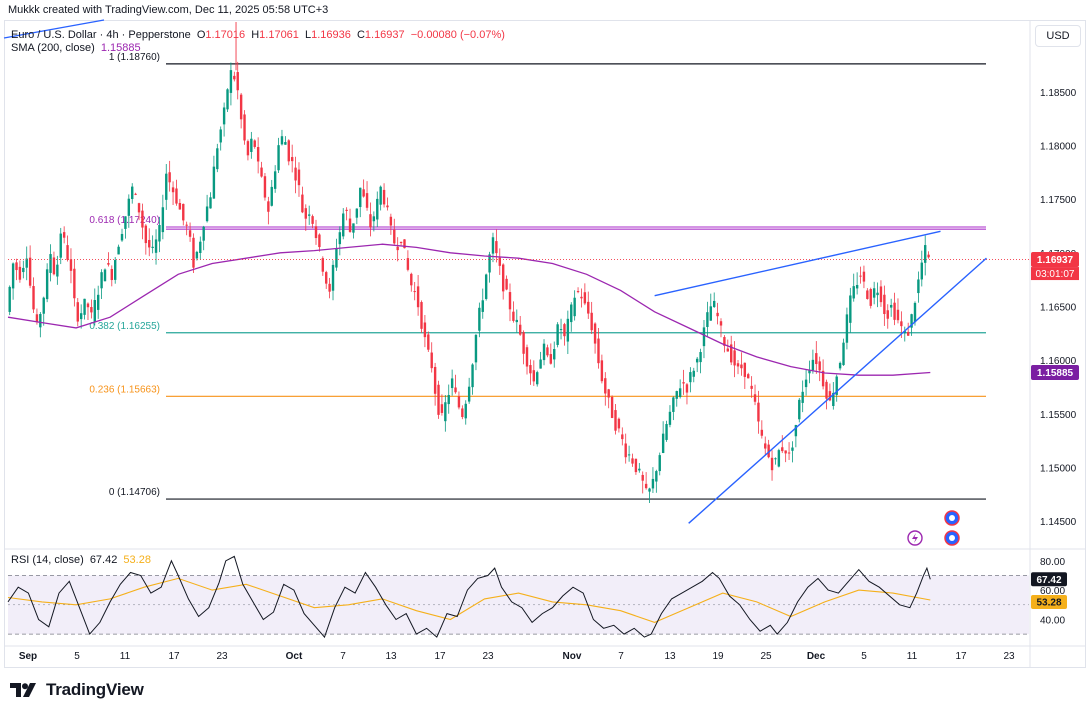 Image resolution: width=1092 pixels, height=714 pixels. Describe the element at coordinates (1058, 36) in the screenshot. I see `currency-button: USD` at that location.